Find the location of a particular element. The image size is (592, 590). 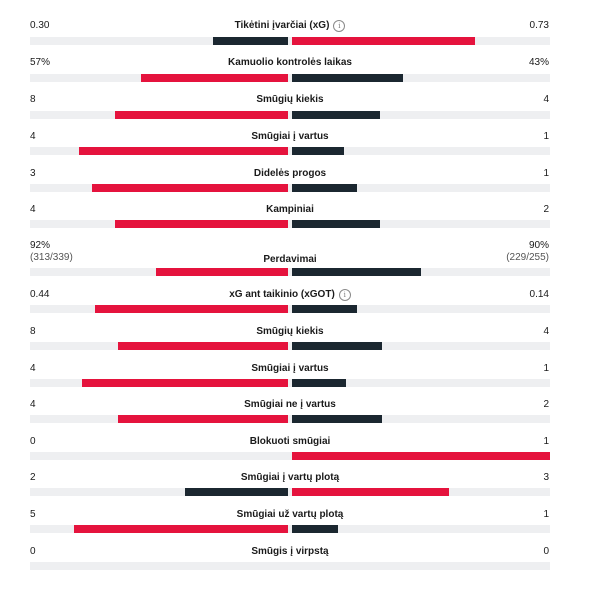

away-value: 43% is located at coordinates (539, 63).